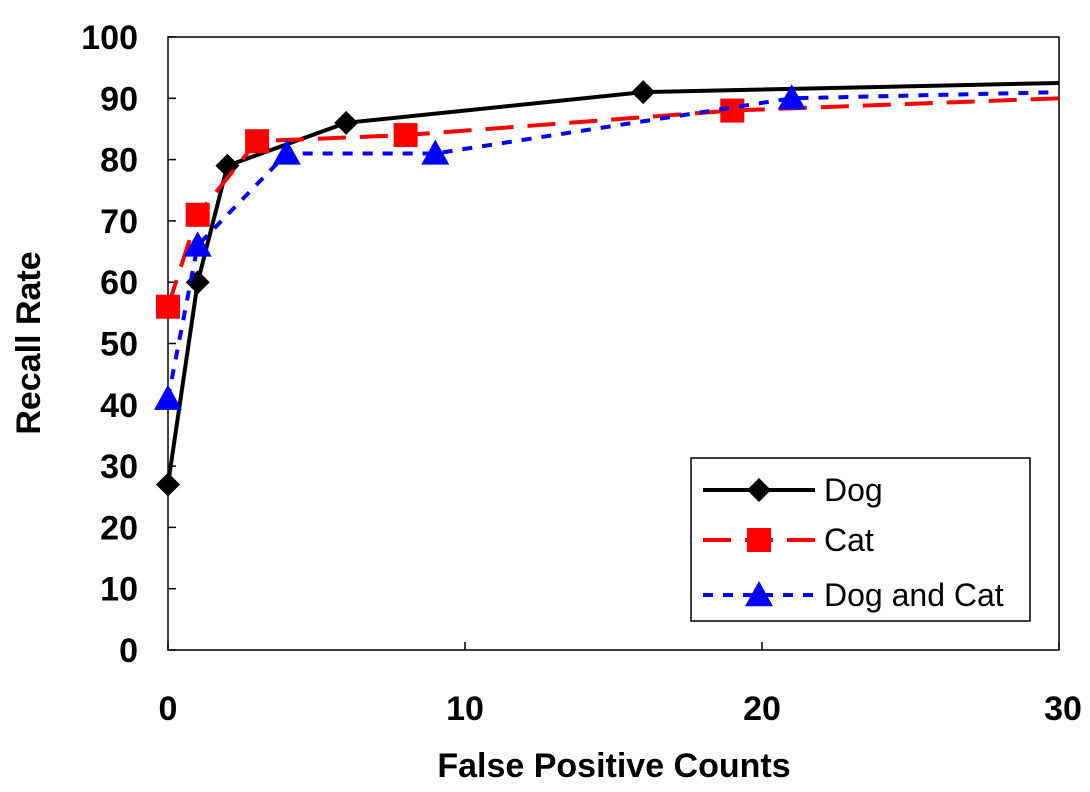  Describe the element at coordinates (762, 709) in the screenshot. I see `x-tick-label: 20` at that location.